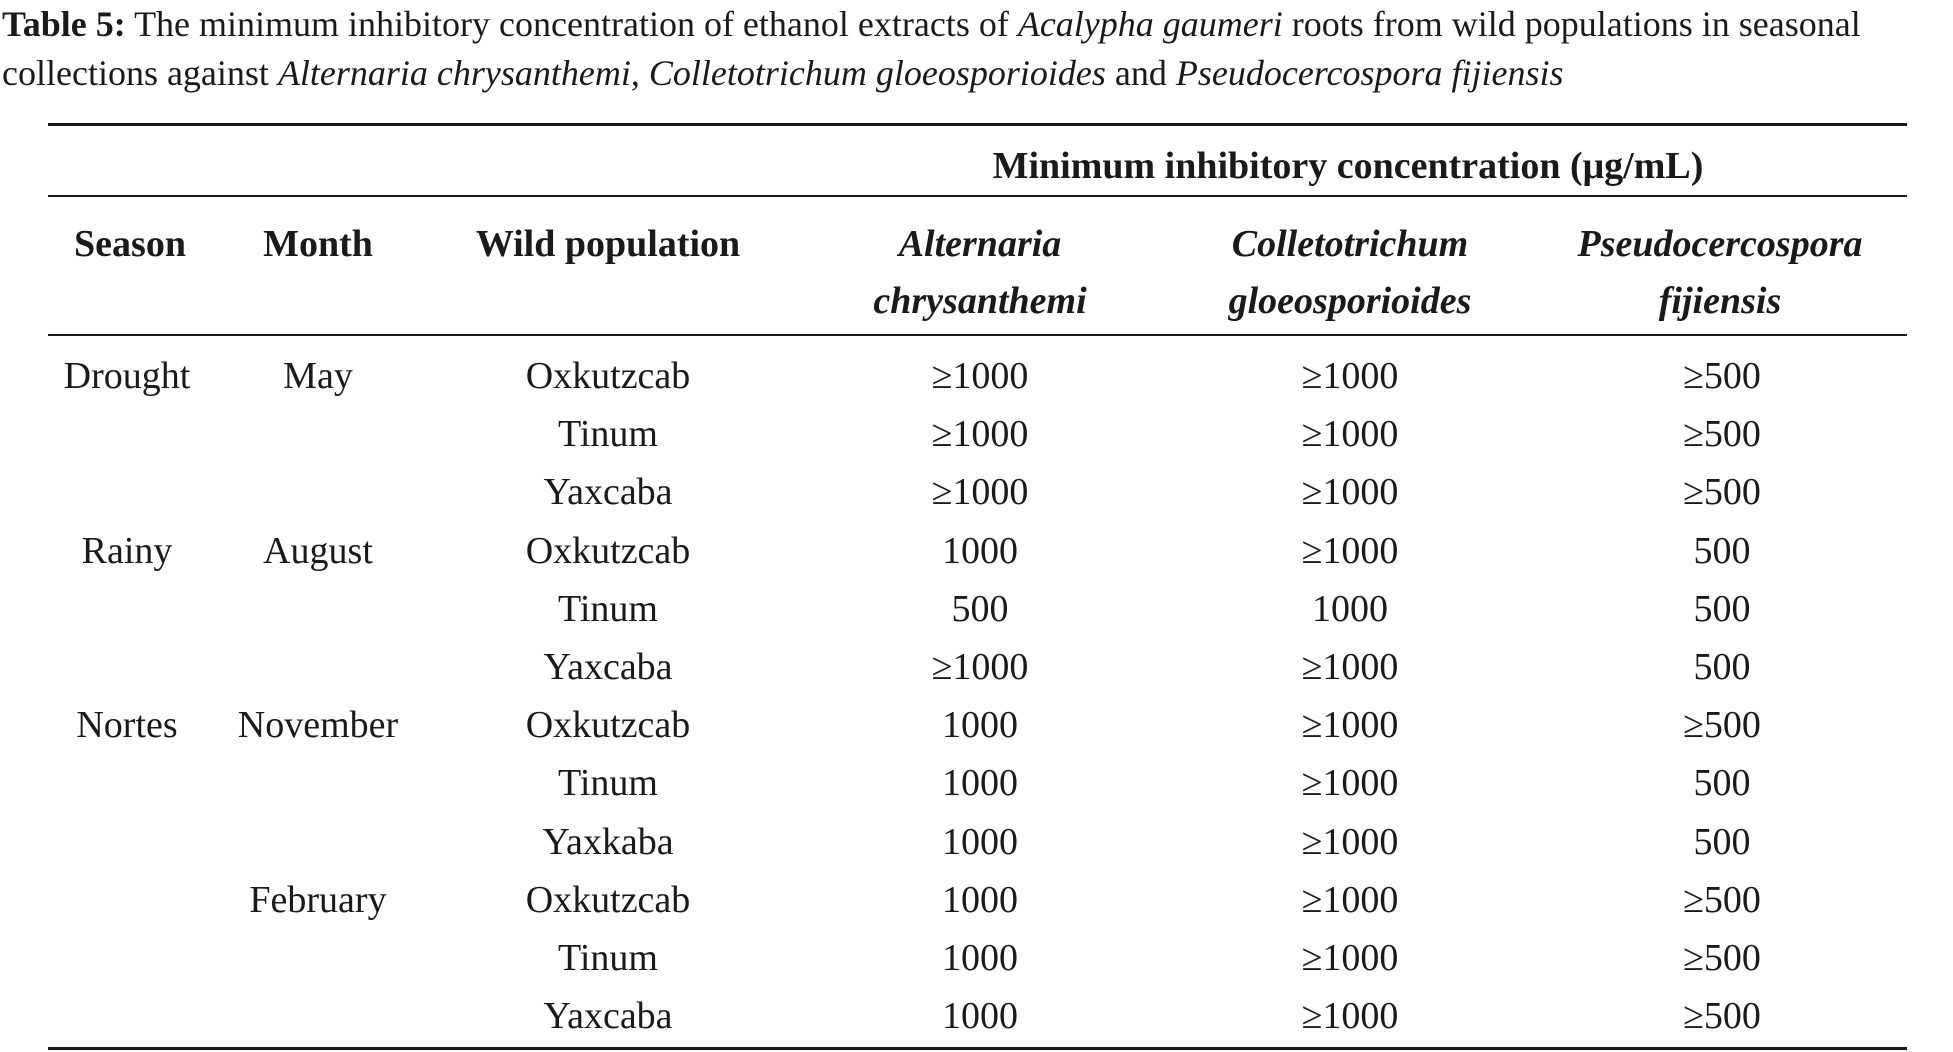  I want to click on caption-species: Alternaria chrysanthemi, so click(454, 73).